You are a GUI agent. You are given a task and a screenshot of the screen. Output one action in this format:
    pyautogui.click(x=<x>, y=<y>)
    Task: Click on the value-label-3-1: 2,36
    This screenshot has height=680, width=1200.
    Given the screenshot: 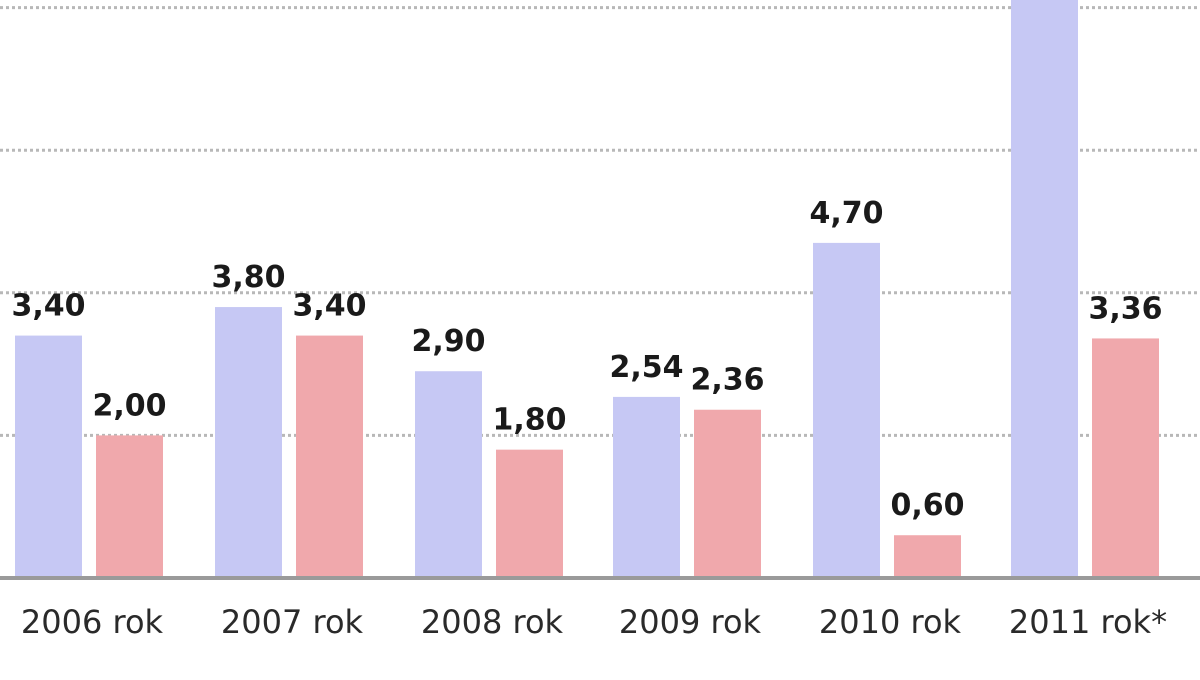 What is the action you would take?
    pyautogui.click(x=727, y=380)
    